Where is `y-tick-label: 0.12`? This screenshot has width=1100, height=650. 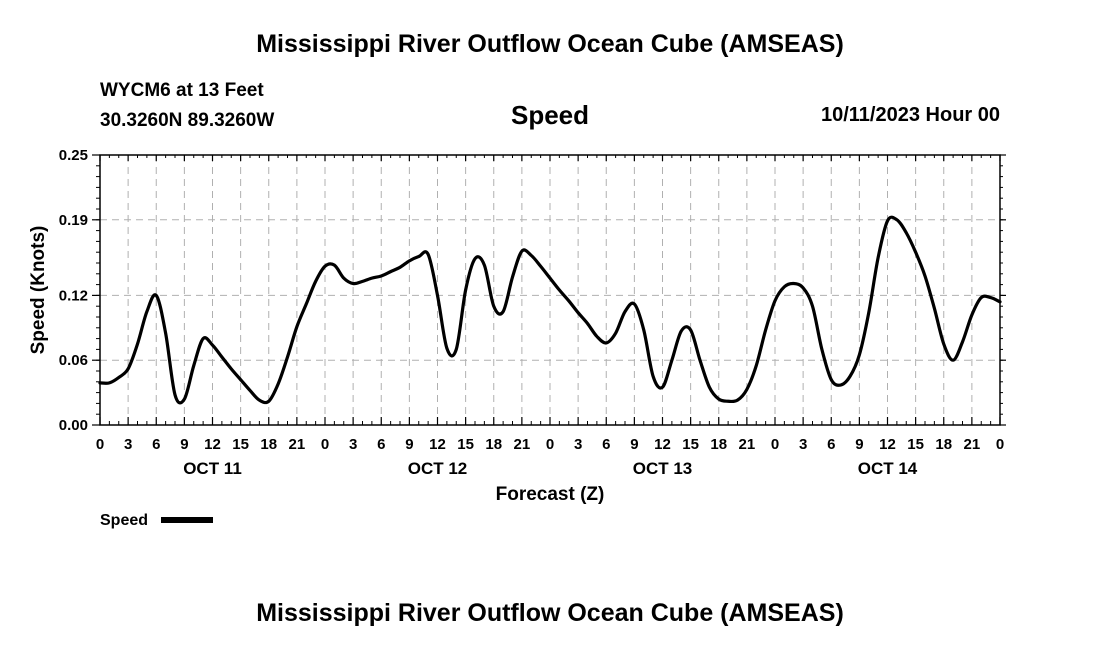
y-tick-label: 0.12 is located at coordinates (73, 295).